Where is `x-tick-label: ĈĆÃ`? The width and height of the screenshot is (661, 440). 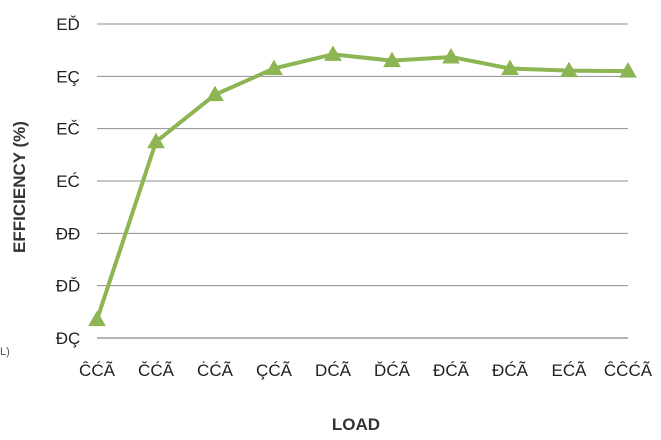
x-tick-label: ĈĆÃ is located at coordinates (97, 370).